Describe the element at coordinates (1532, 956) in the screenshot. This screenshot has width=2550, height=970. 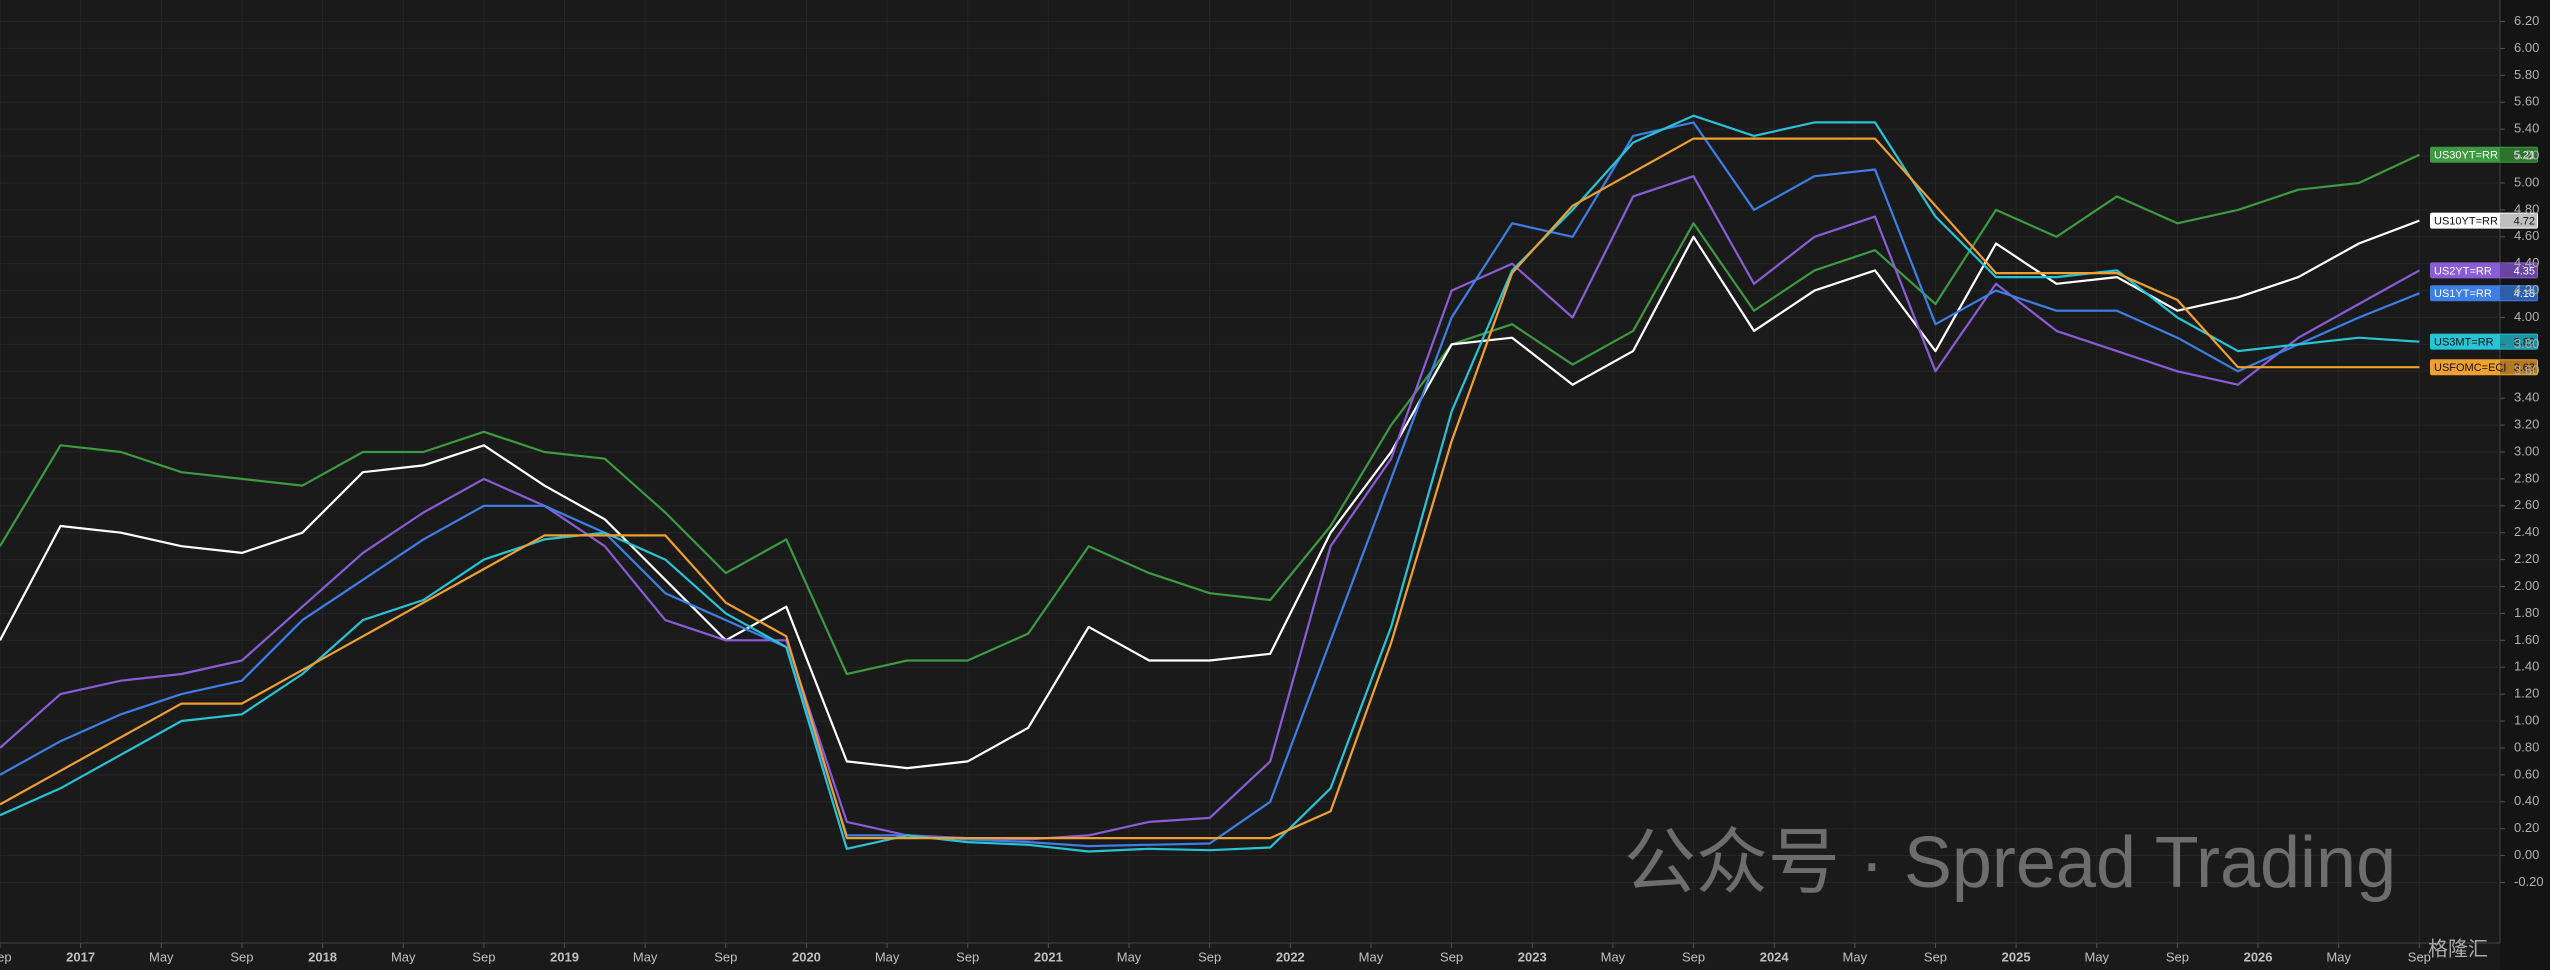
I see `x-tick-label: 2023` at that location.